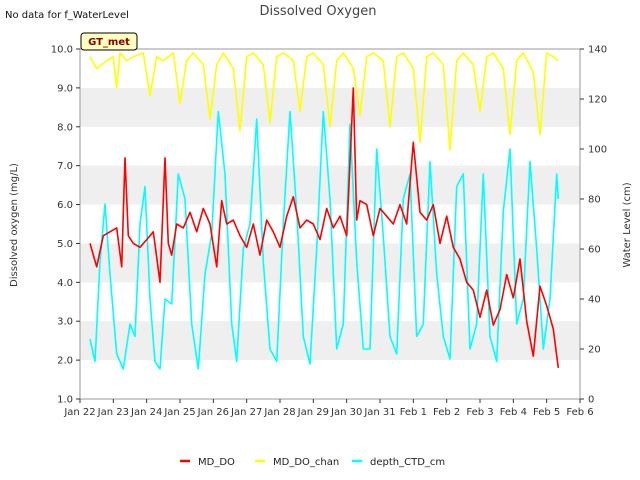 This screenshot has width=640, height=480. Describe the element at coordinates (313, 412) in the screenshot. I see `x-tick-label: Jan 29` at that location.